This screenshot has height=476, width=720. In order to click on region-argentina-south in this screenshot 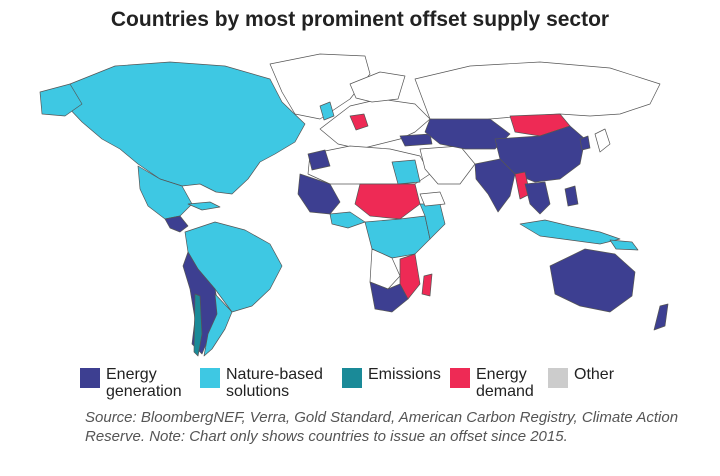, I will do `click(218, 325)`.